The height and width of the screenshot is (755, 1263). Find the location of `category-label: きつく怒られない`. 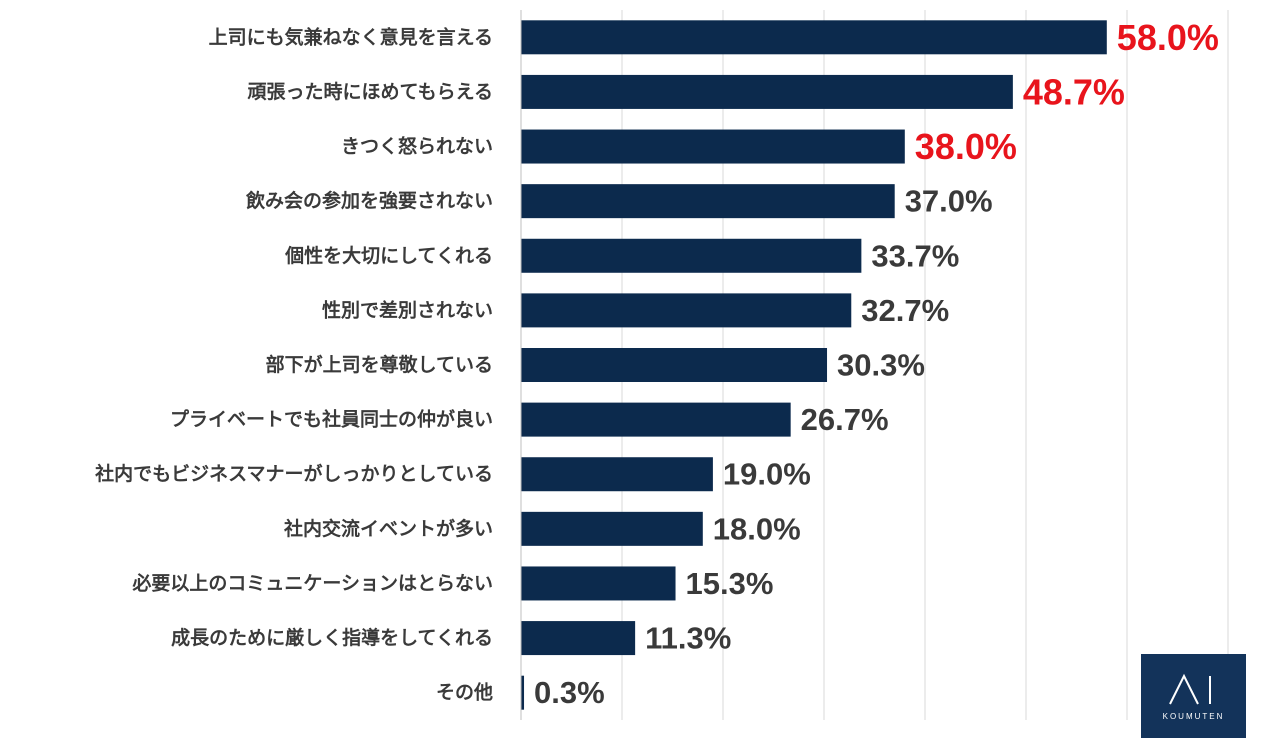

category-label: きつく怒られない is located at coordinates (417, 146).